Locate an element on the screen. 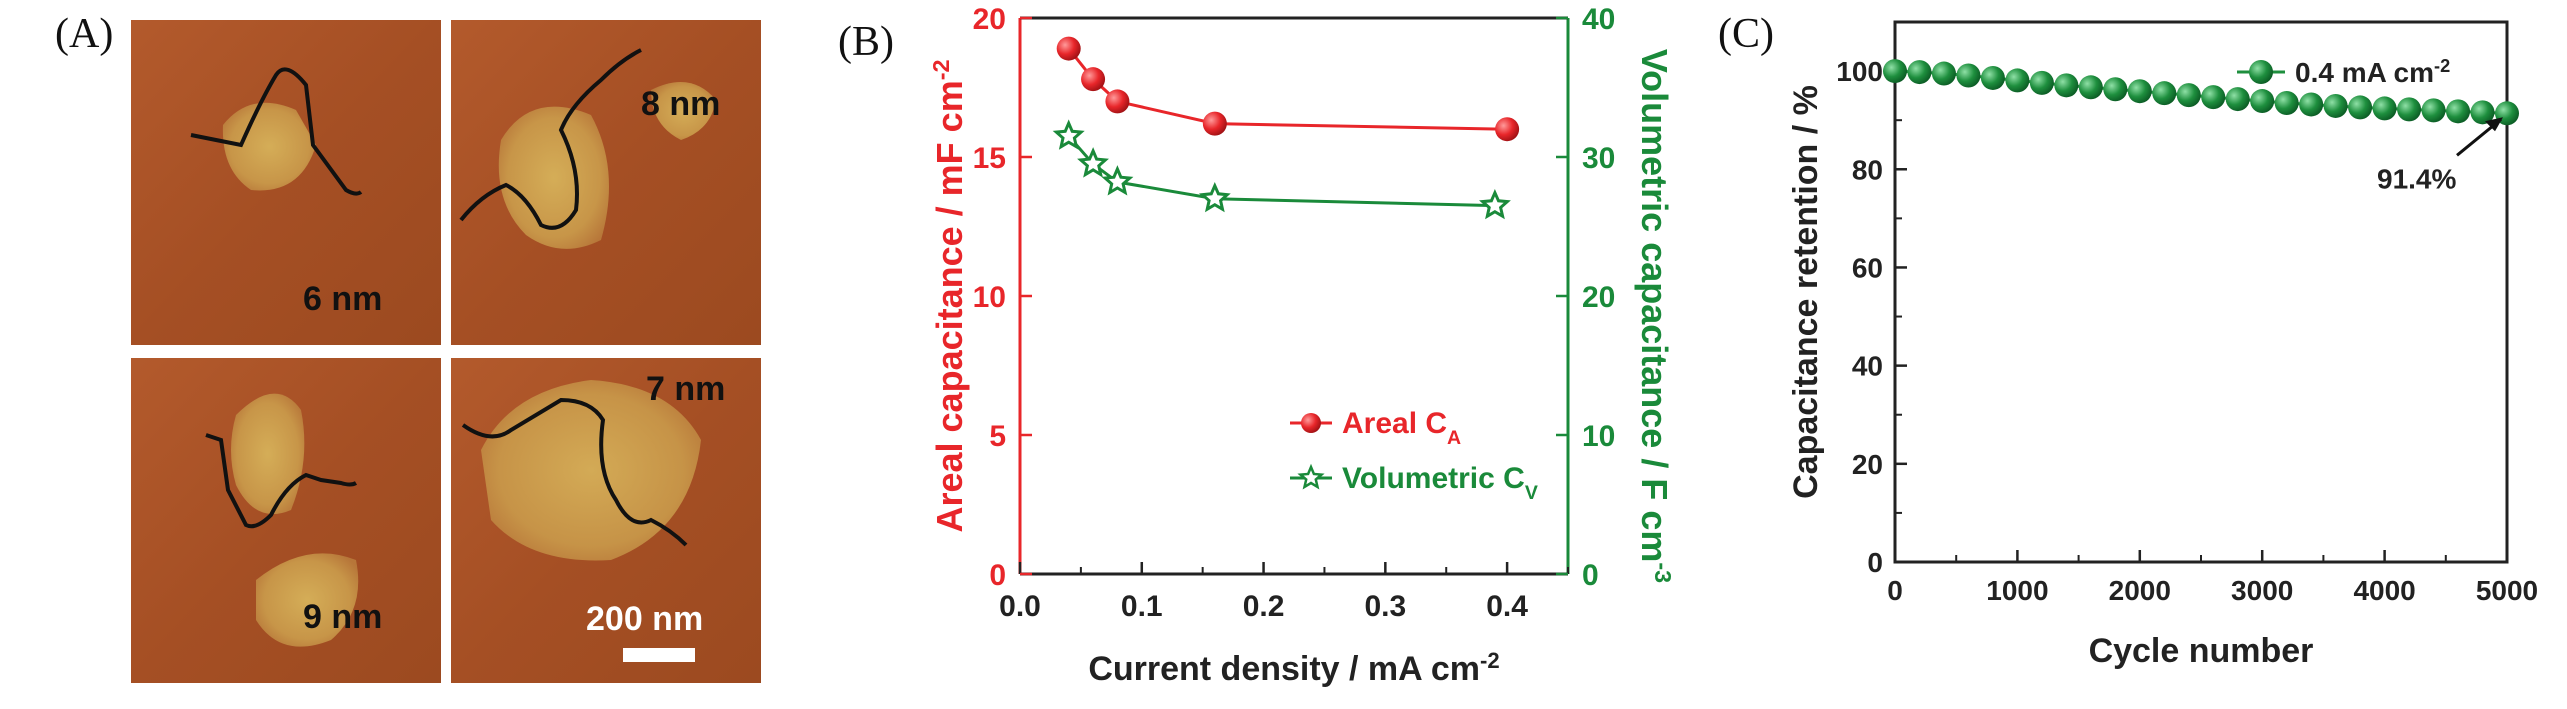 The width and height of the screenshot is (2567, 709). y-axis-title: Capacitance retention / % is located at coordinates (1806, 292).